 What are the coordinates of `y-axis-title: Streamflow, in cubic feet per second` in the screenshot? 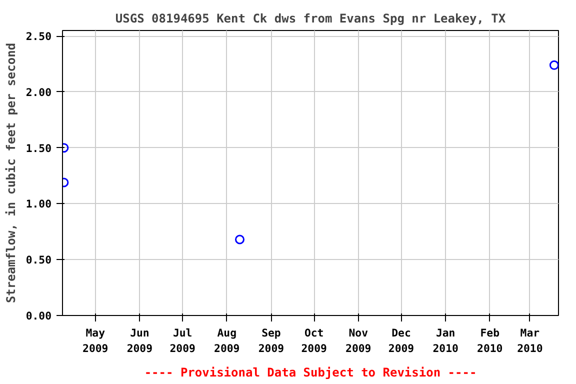 It's located at (11, 173).